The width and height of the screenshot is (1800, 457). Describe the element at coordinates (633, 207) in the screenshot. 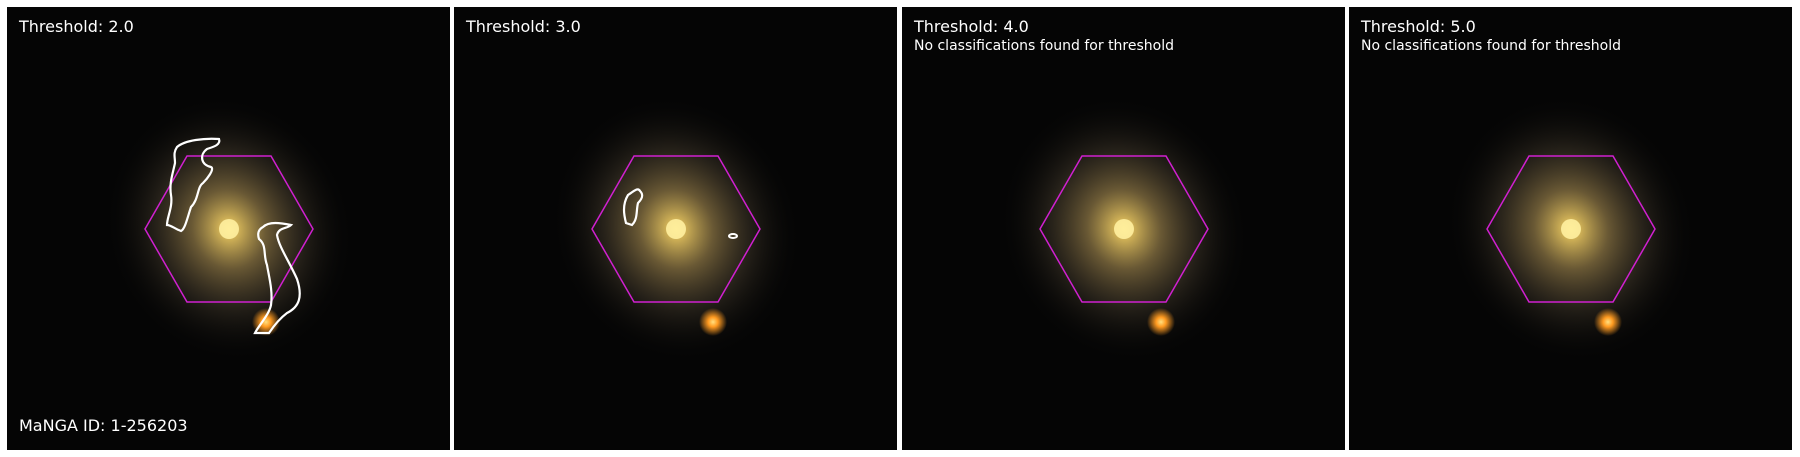

I see `contour-small-left` at that location.